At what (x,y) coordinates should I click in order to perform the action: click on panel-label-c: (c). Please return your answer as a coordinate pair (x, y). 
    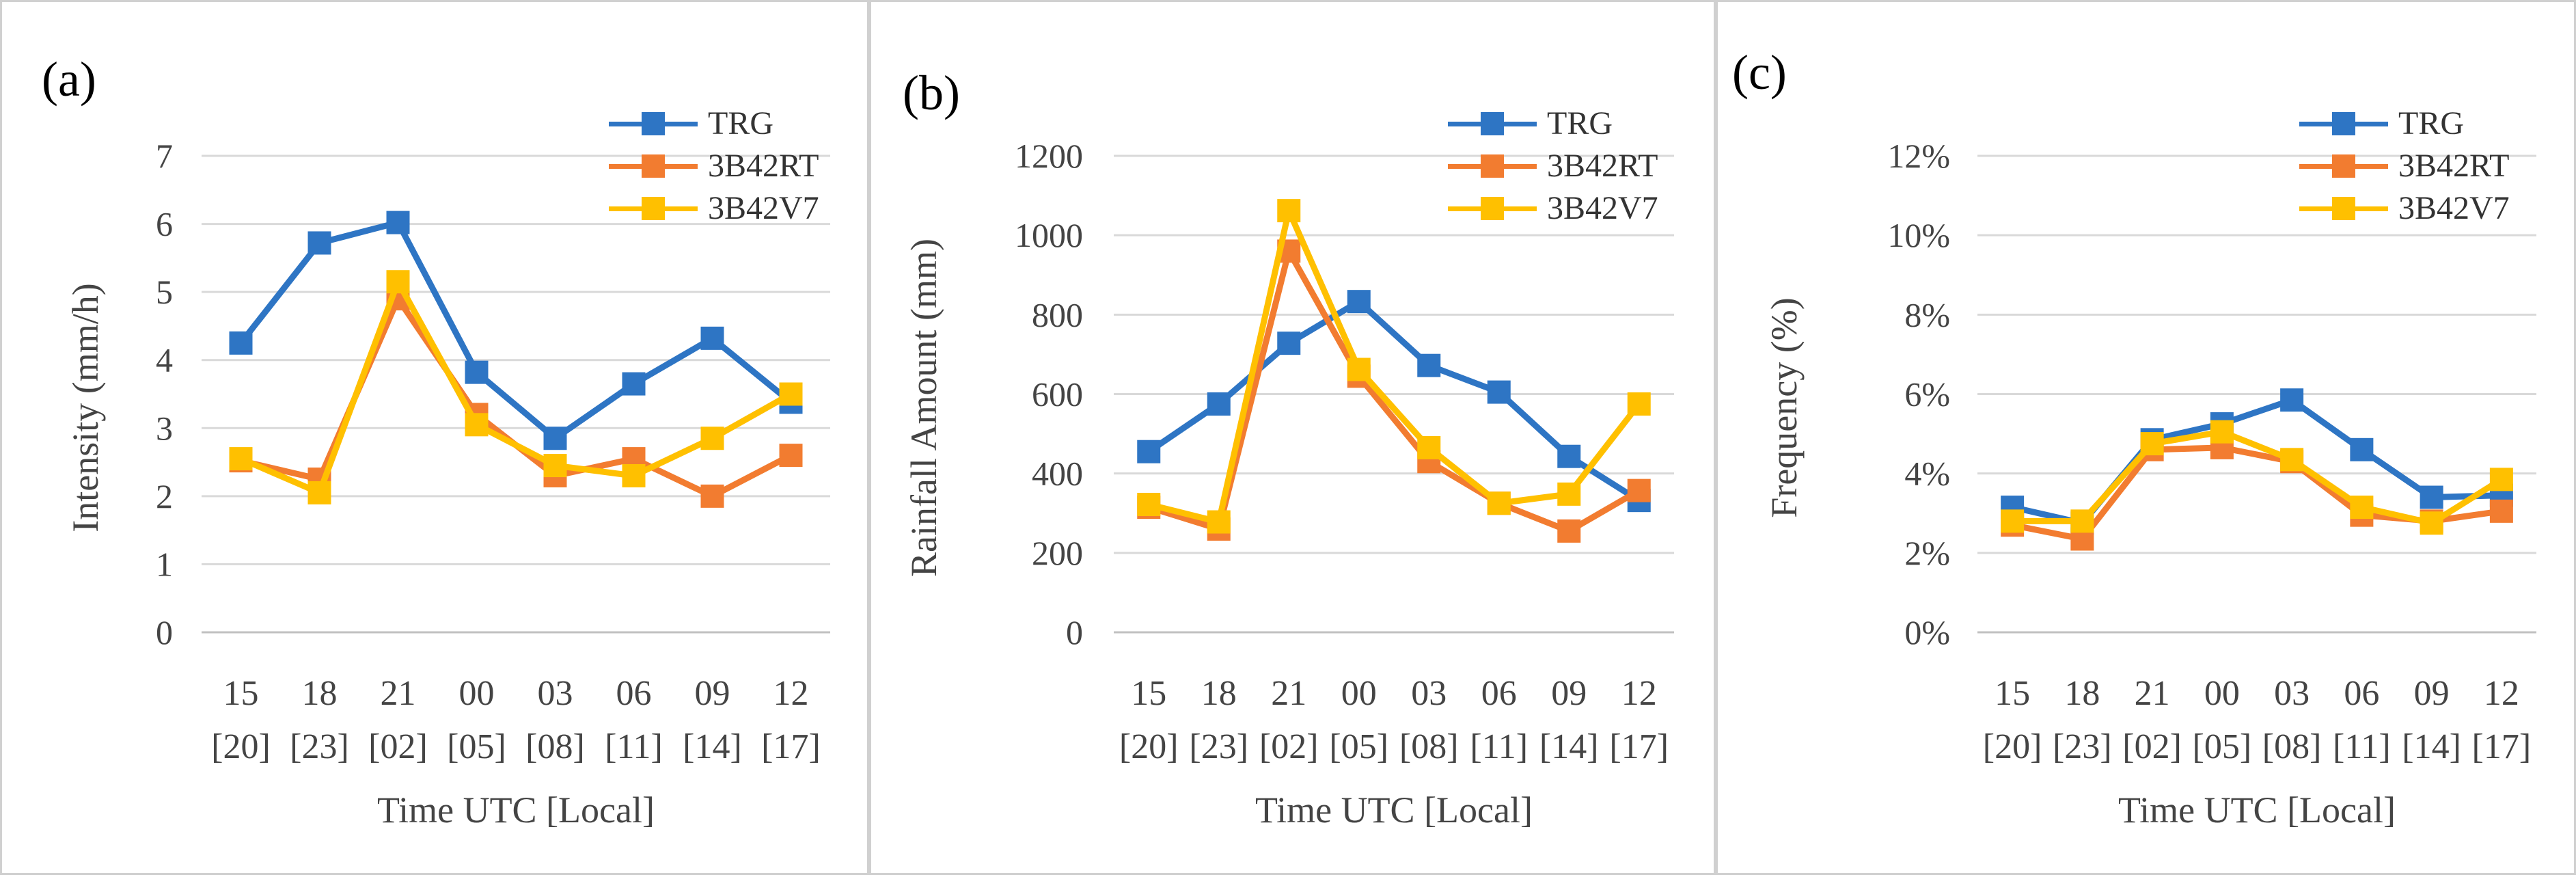
    Looking at the image, I should click on (1759, 72).